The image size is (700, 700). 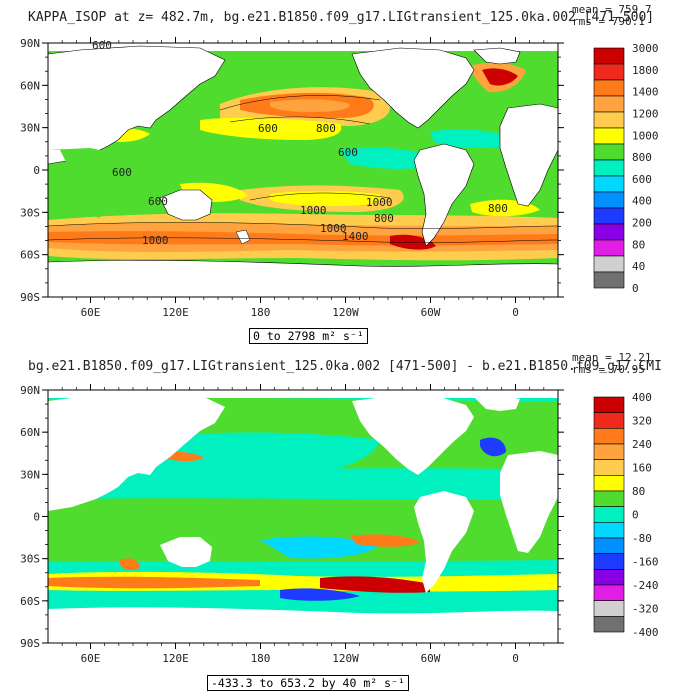 What do you see at coordinates (645, 113) in the screenshot?
I see `colorbar-label: 1200` at bounding box center [645, 113].